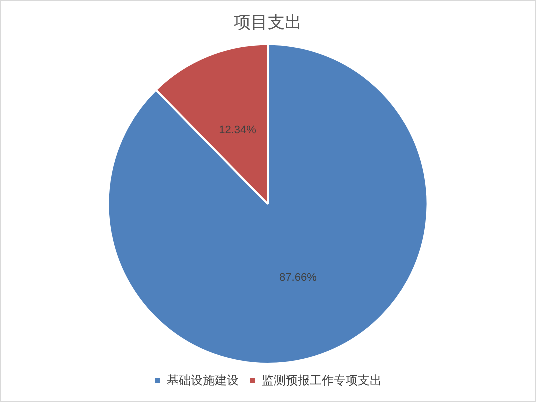 The width and height of the screenshot is (536, 402). I want to click on data-label: 87.66%, so click(299, 278).